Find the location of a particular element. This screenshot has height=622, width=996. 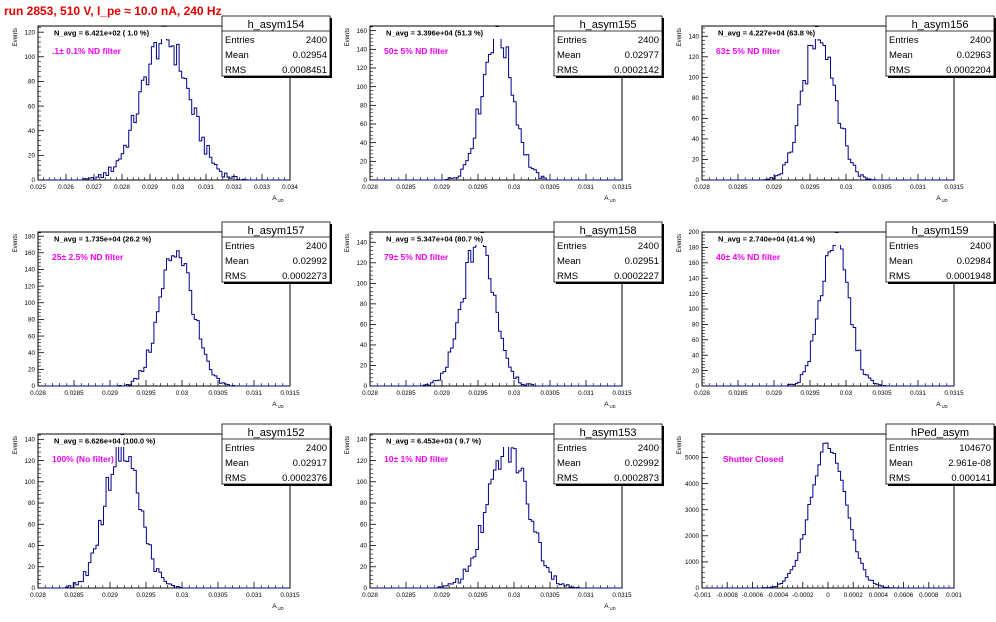

y-tick-label: 2000 is located at coordinates (692, 536).